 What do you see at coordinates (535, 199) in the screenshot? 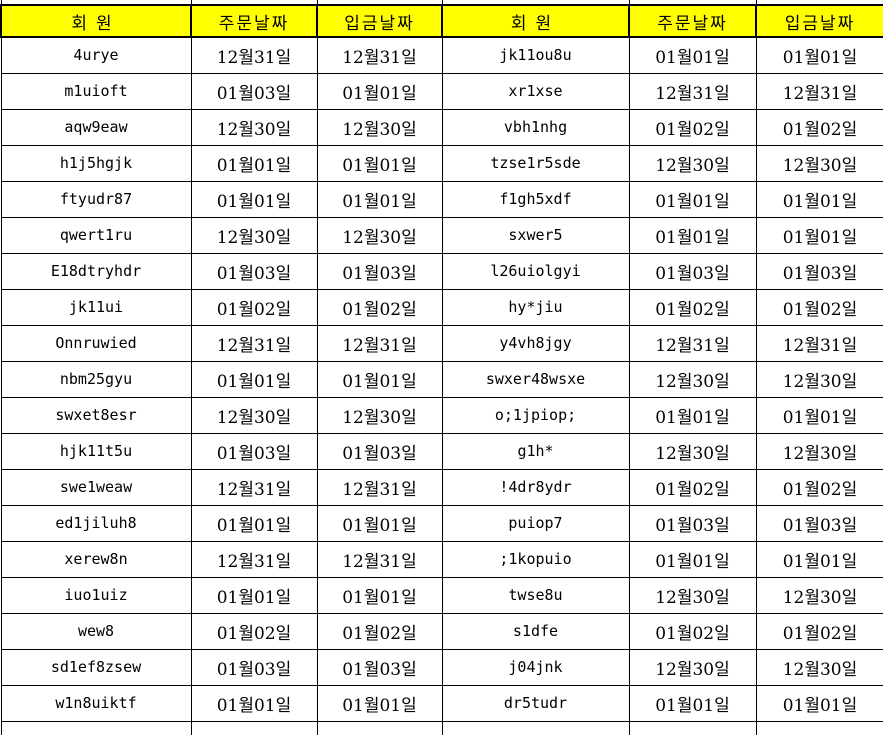
I see `member-cell: f1gh5xdf` at bounding box center [535, 199].